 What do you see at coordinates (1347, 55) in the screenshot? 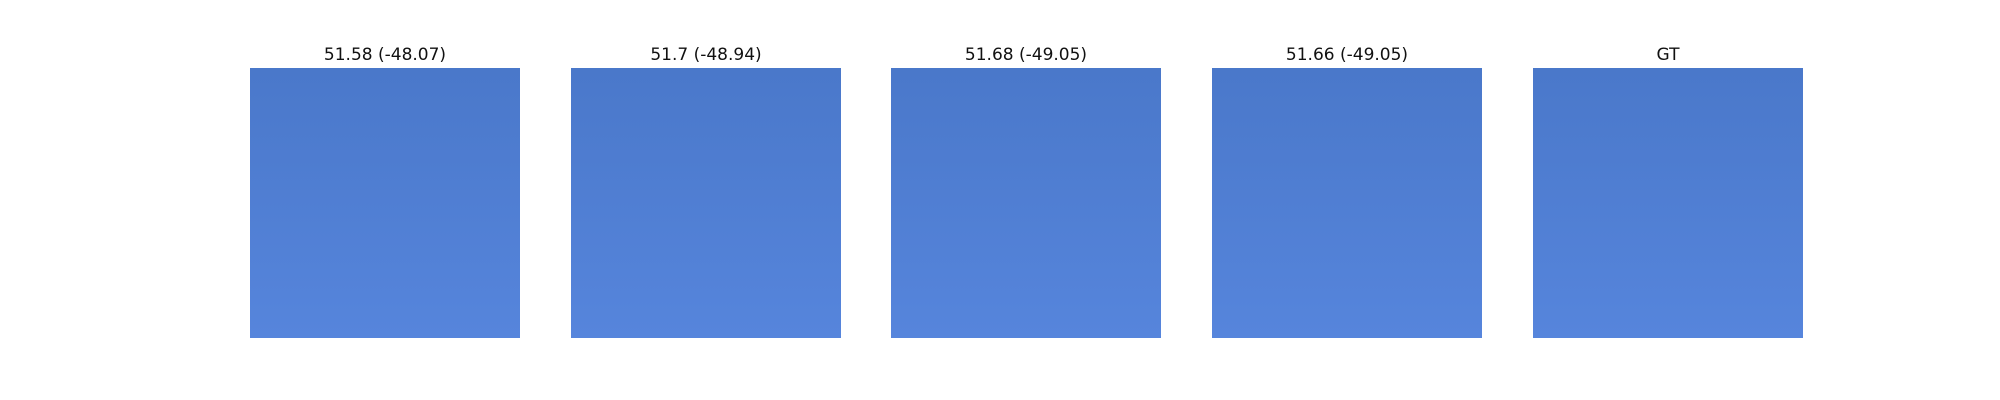
I see `panel-4-title: 51.66 (-49.05)` at bounding box center [1347, 55].